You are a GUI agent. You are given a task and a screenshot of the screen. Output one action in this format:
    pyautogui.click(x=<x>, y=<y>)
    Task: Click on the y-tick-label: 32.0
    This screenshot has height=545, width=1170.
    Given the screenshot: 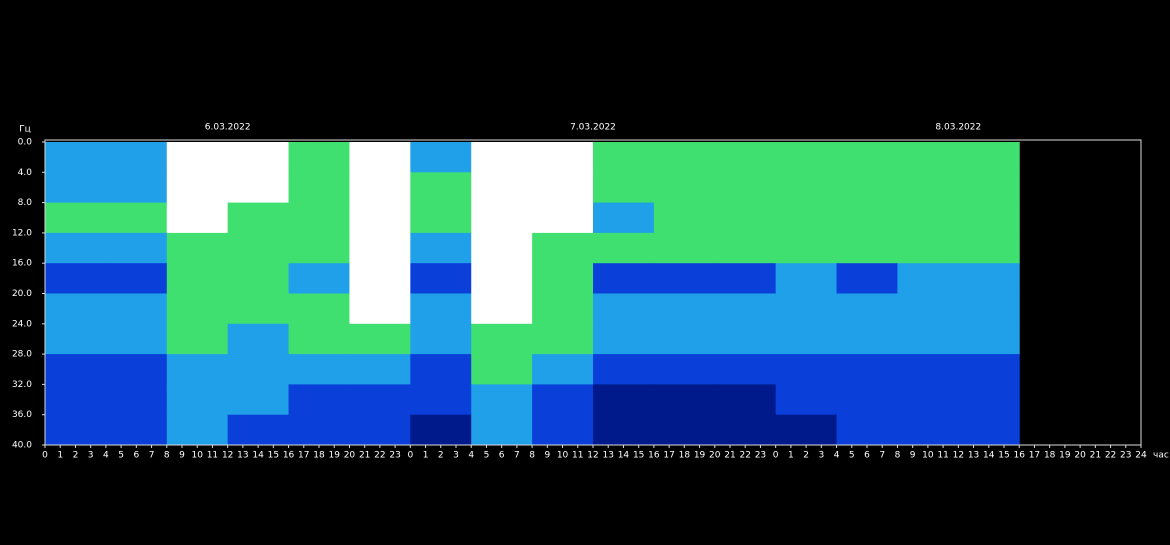 What is the action you would take?
    pyautogui.click(x=22, y=385)
    